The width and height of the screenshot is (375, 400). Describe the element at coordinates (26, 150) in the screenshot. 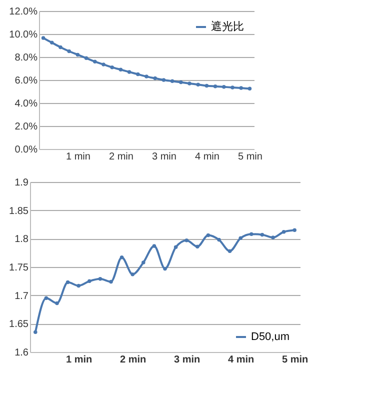

I see `y-tick-label: 0.0%` at that location.